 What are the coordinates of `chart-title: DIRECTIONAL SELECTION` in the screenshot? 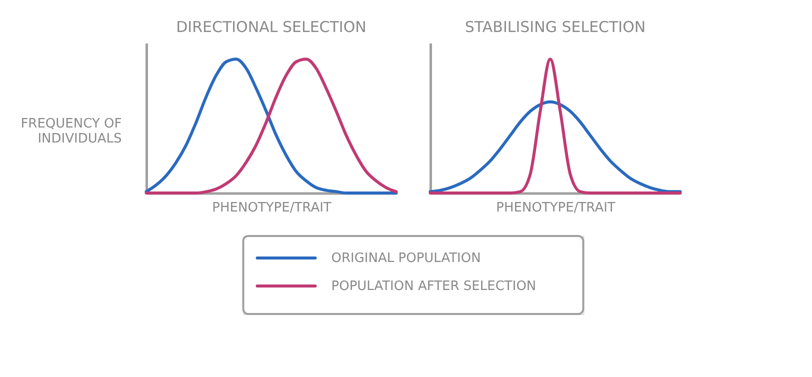 It's located at (271, 27).